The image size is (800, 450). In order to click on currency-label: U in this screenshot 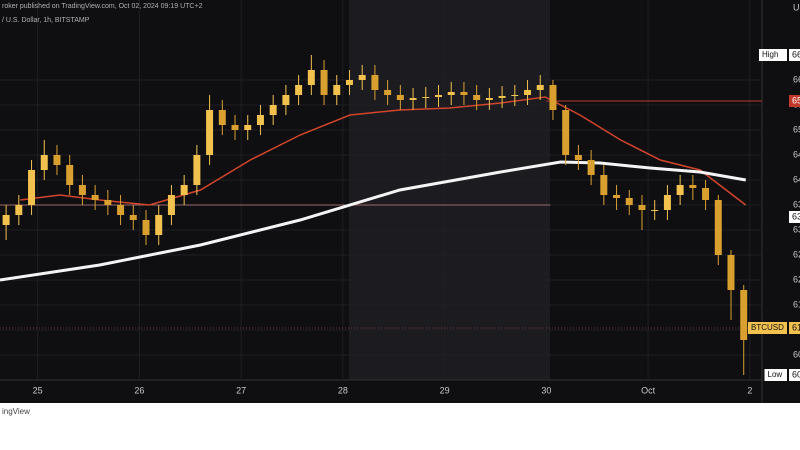, I will do `click(796, 7)`.